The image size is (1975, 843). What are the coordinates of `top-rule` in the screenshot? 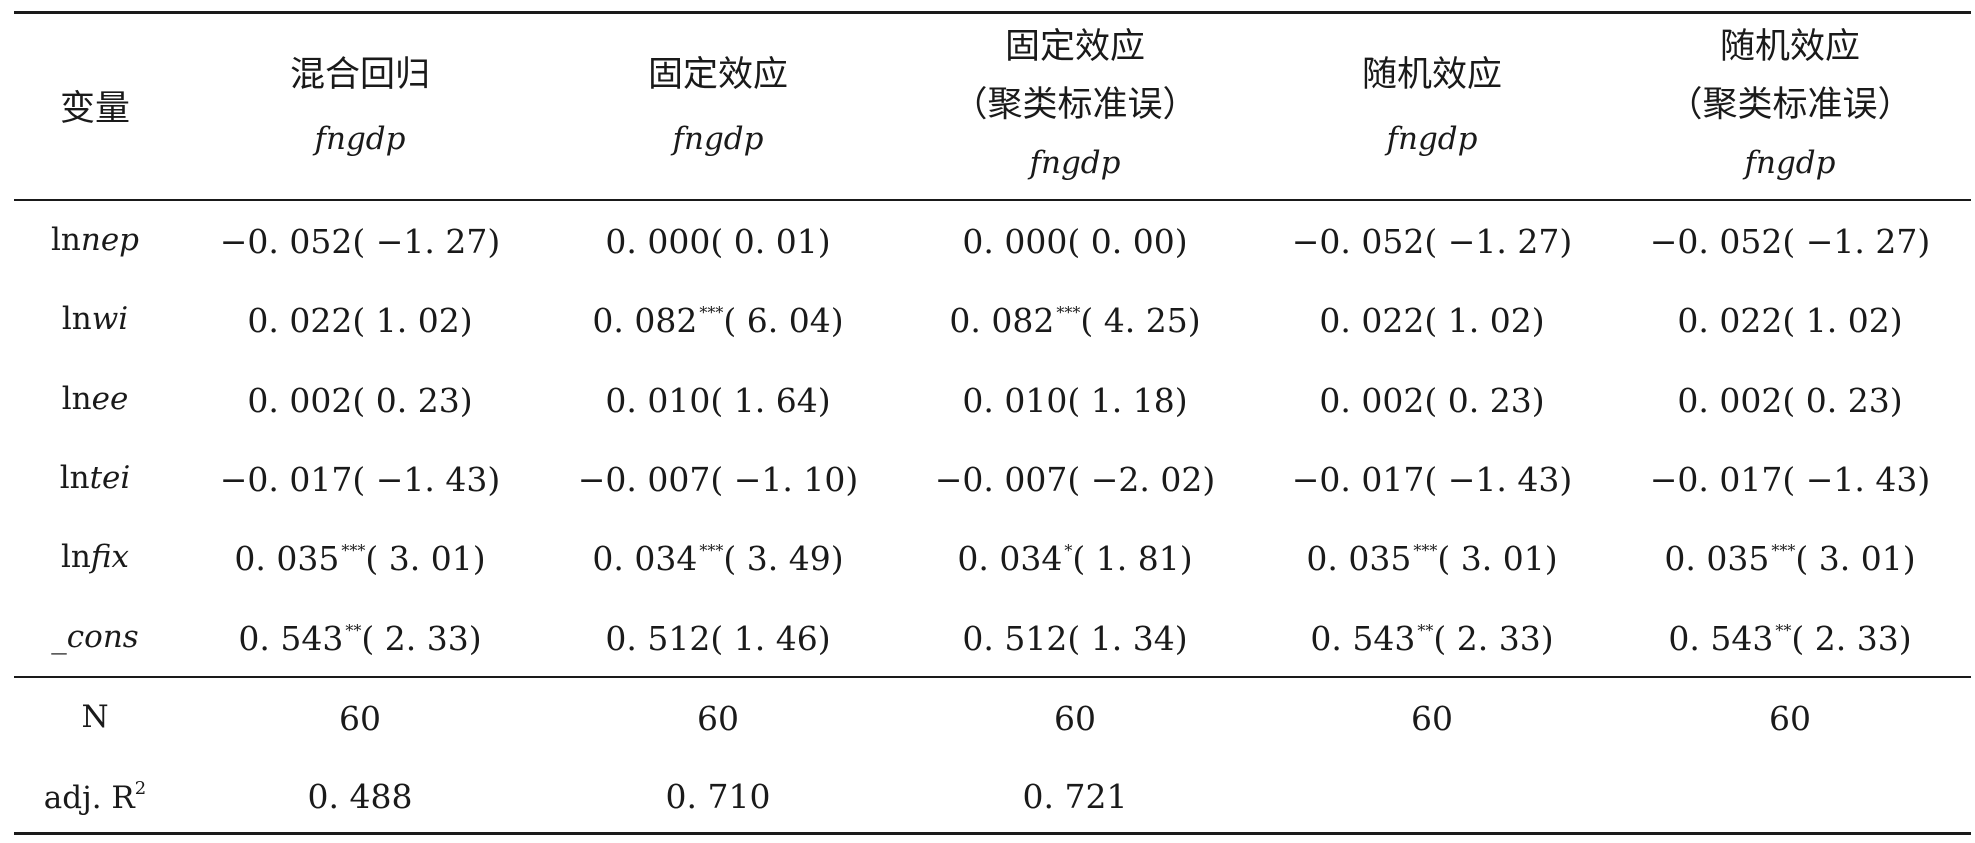 It's located at (992, 12).